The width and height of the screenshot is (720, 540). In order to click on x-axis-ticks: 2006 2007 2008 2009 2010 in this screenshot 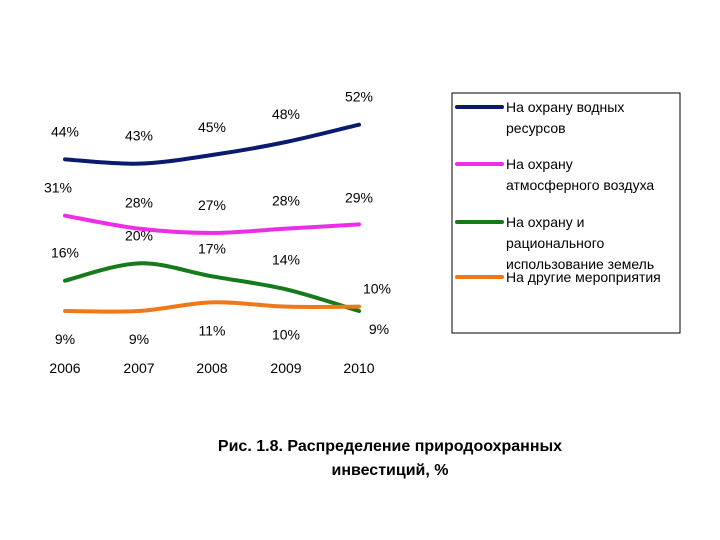, I will do `click(211, 368)`.